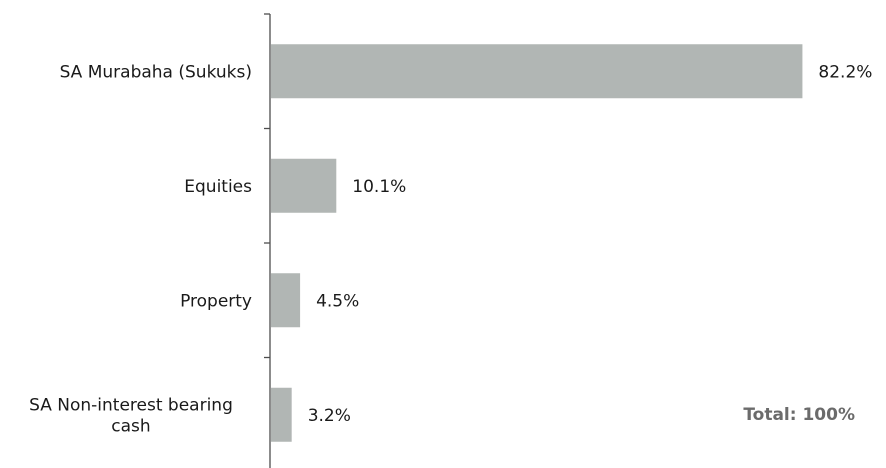 Image resolution: width=886 pixels, height=468 pixels. Describe the element at coordinates (216, 301) in the screenshot. I see `category-label: Property` at that location.